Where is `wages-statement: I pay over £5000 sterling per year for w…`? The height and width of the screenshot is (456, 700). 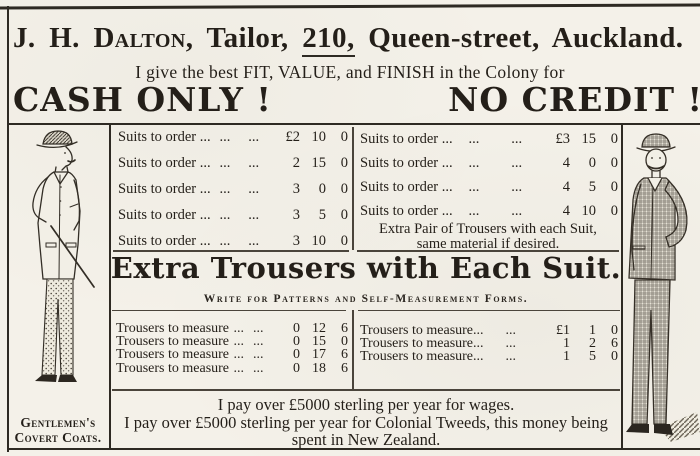 wages-statement: I pay over £5000 sterling per year for w… is located at coordinates (366, 422).